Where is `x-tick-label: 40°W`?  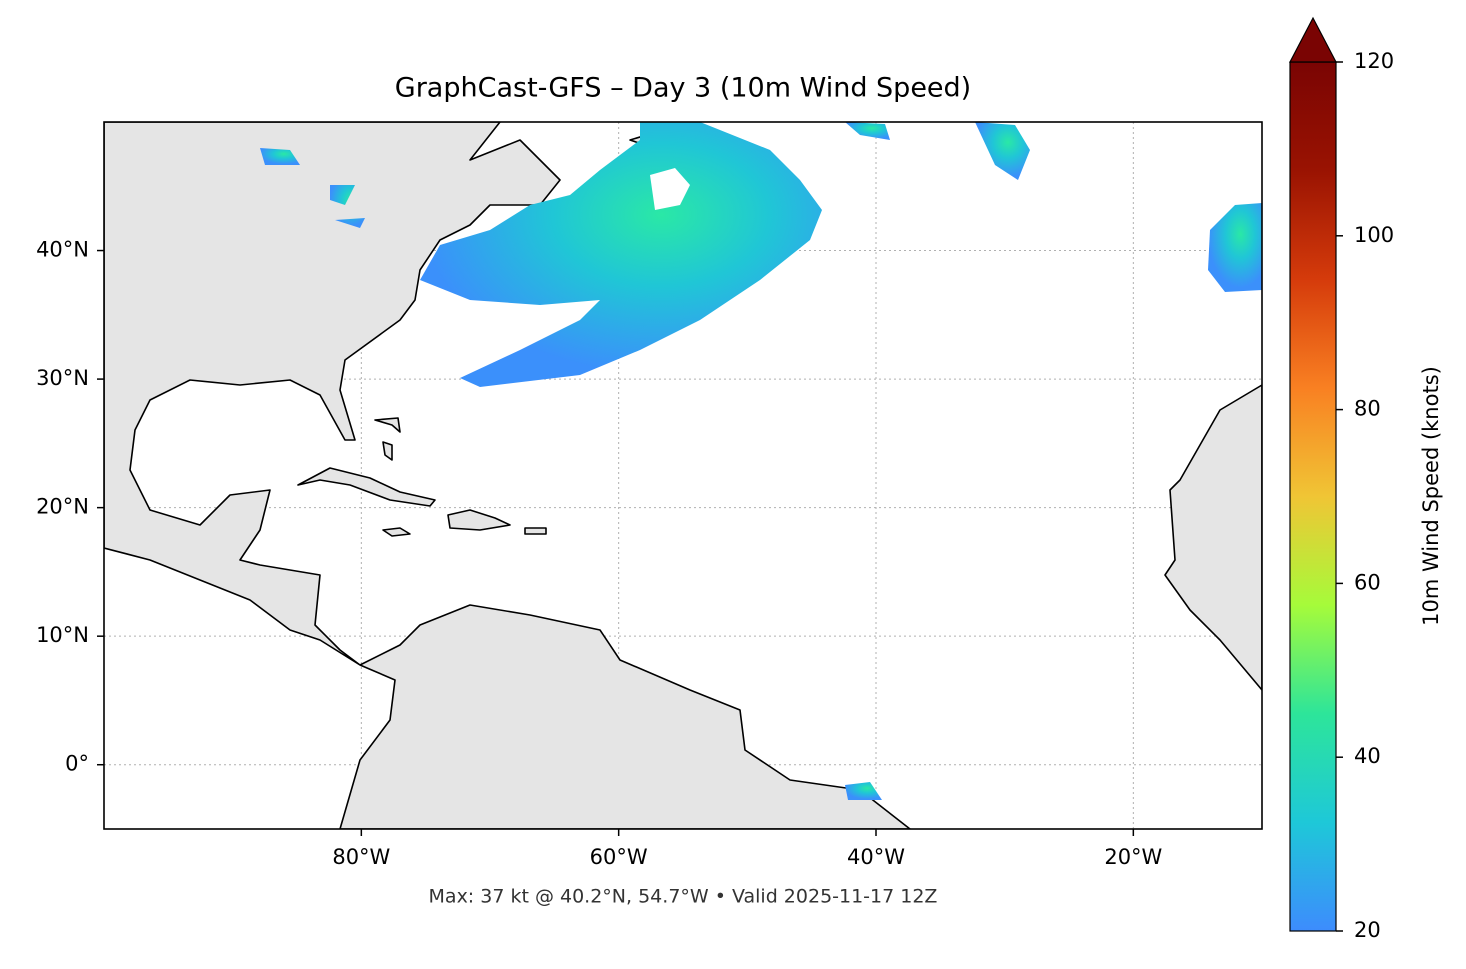
x-tick-label: 40°W is located at coordinates (876, 857).